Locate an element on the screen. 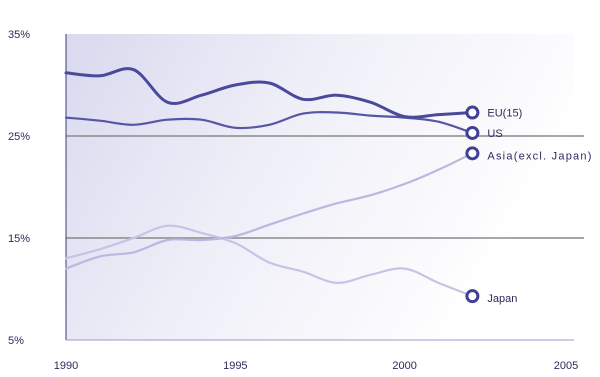 The image size is (600, 377). series-label-eu: EU(15) is located at coordinates (504, 114).